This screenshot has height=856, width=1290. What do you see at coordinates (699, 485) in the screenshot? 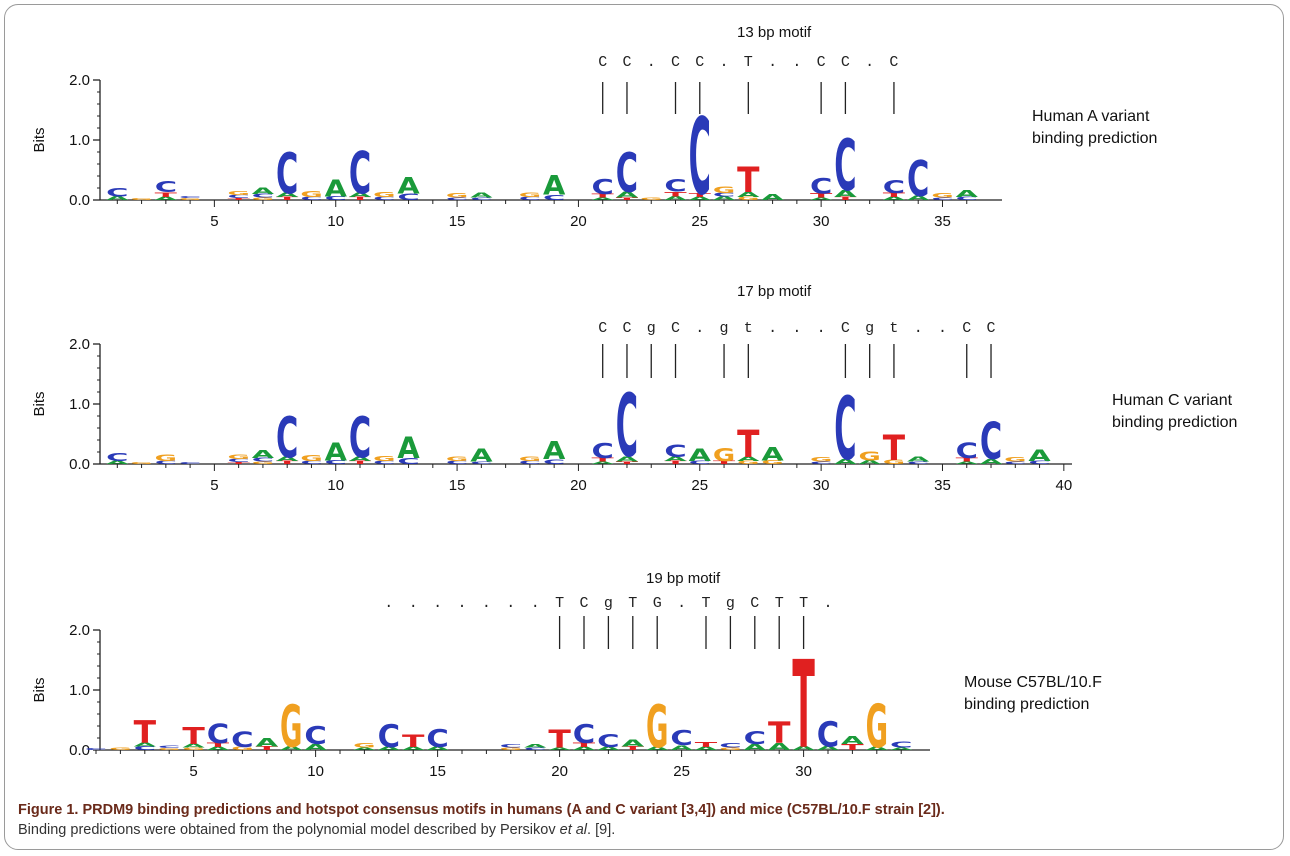
I see `x-tick-label: 25` at bounding box center [699, 485].